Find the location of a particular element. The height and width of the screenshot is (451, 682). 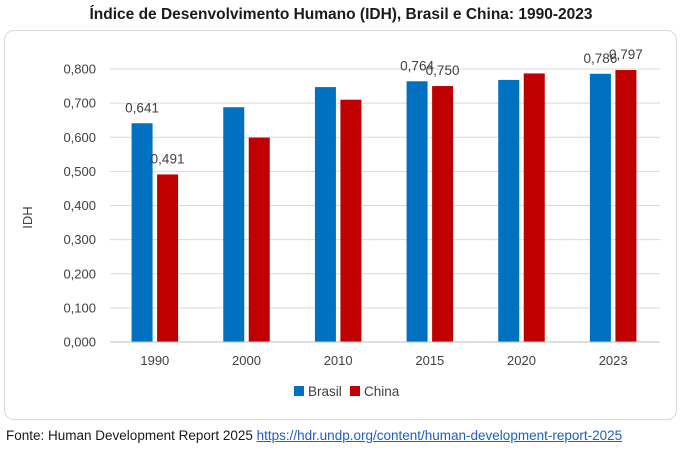

x-tick-label: 1990 is located at coordinates (154, 360).